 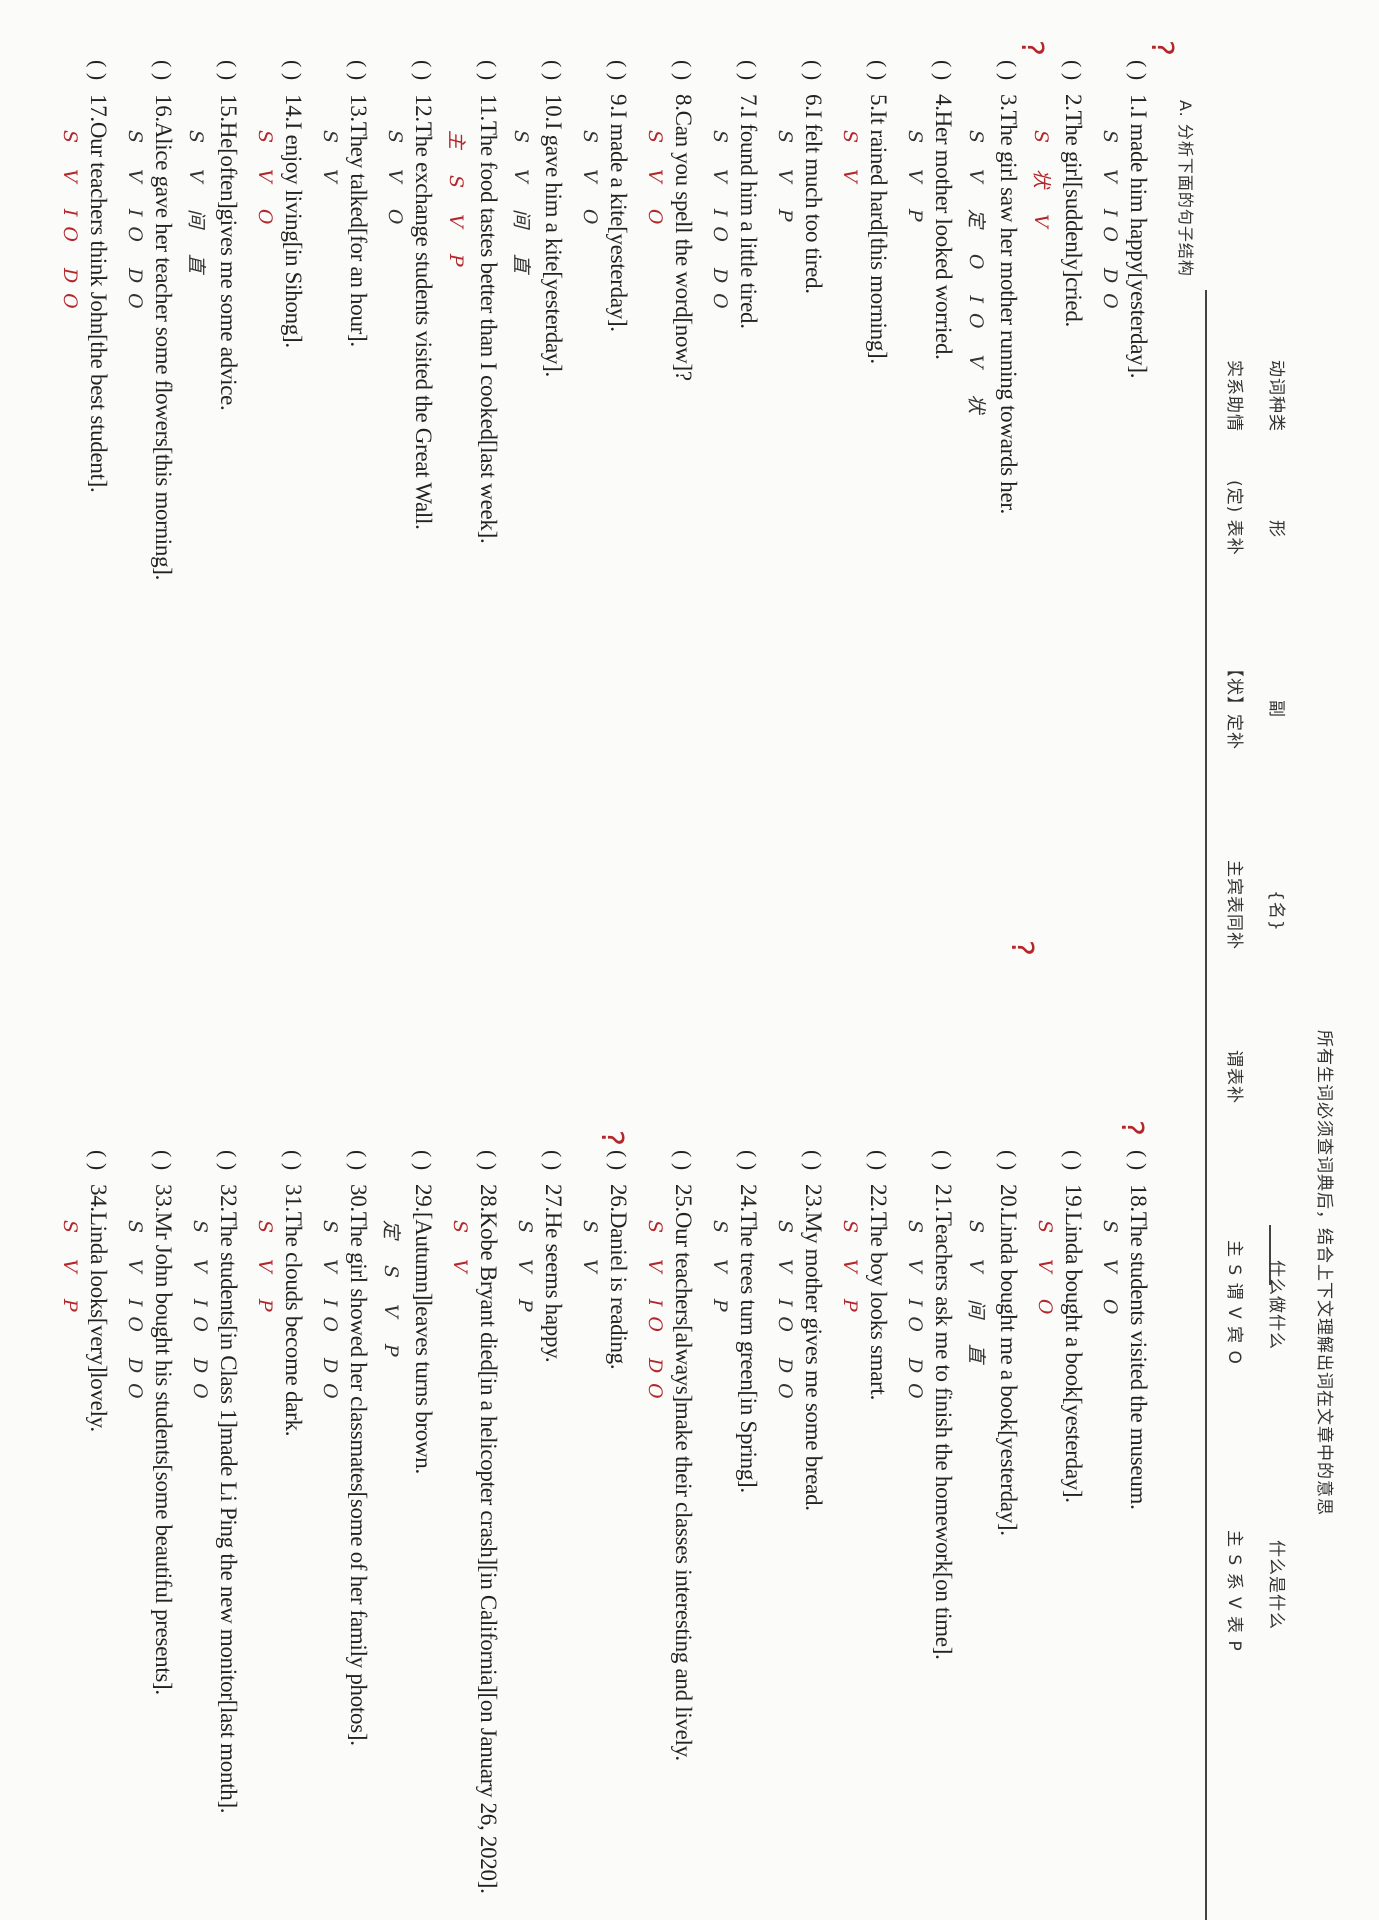 What do you see at coordinates (456, 203) in the screenshot?
I see `handwritten-annotation: 主 S V P` at bounding box center [456, 203].